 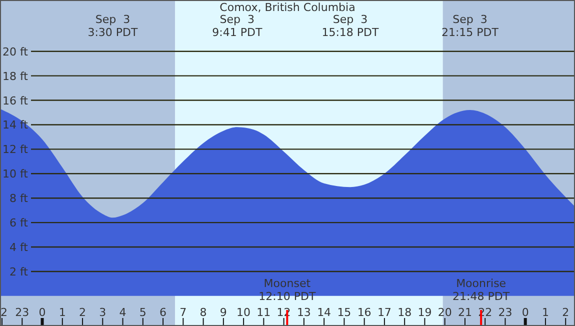 What do you see at coordinates (15, 149) in the screenshot?
I see `y-tick-label: 12 ft` at bounding box center [15, 149].